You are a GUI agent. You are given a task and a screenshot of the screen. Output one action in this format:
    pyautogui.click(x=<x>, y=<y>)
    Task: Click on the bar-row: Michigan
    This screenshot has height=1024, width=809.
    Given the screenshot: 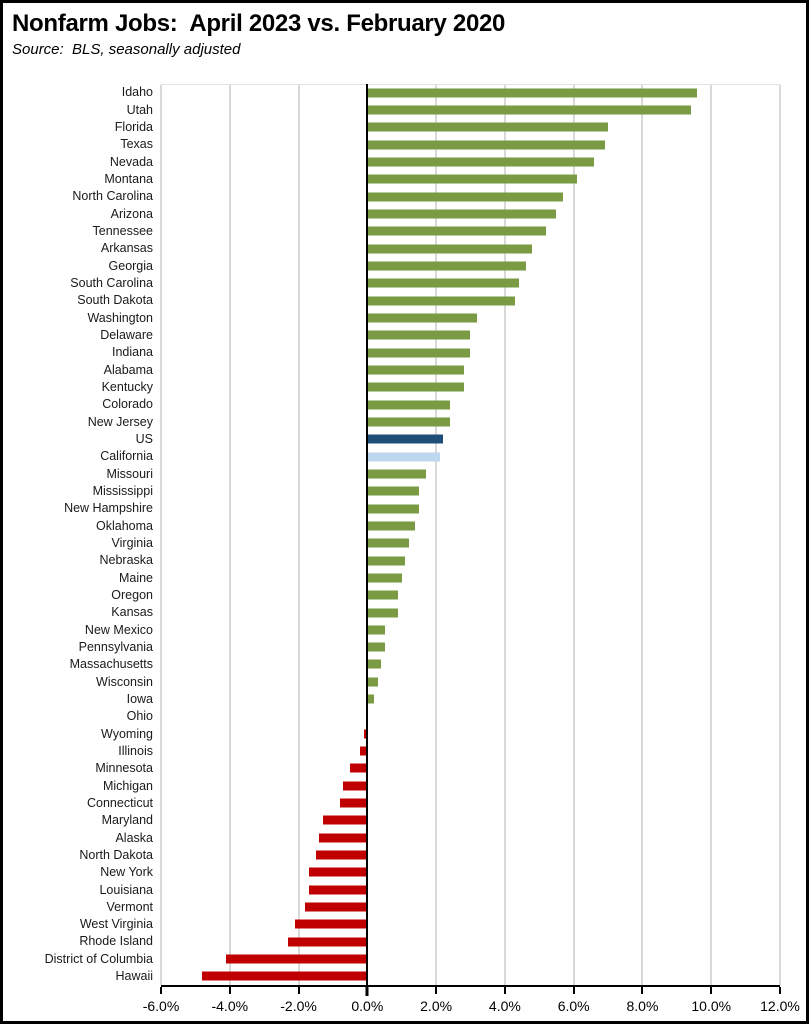 What is the action you would take?
    pyautogui.click(x=404, y=785)
    